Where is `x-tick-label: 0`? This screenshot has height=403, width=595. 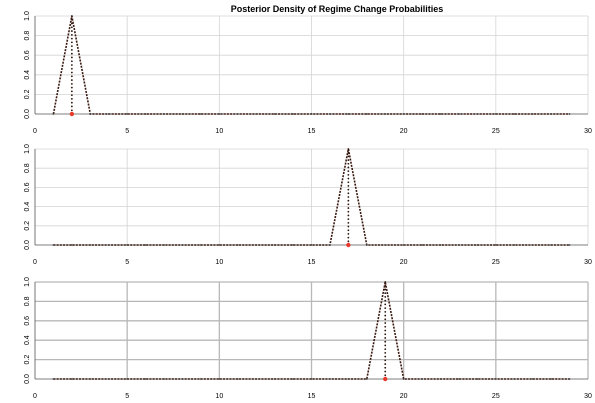
x-tick-label: 0 is located at coordinates (35, 131).